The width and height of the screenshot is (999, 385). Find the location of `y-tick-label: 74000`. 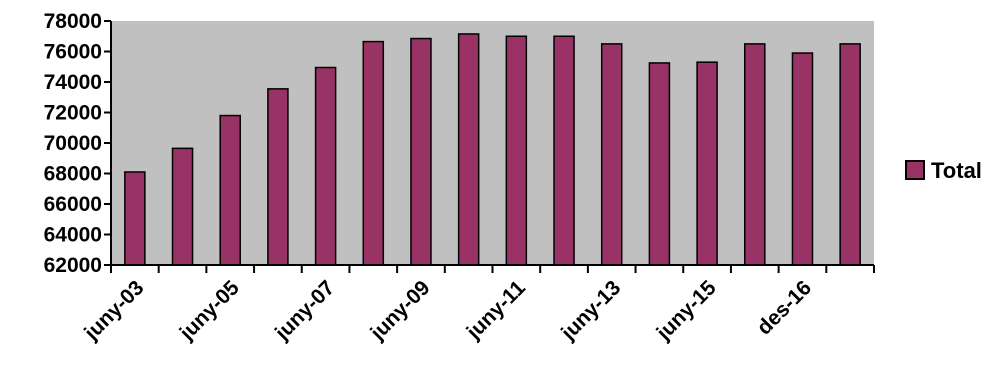

y-tick-label: 74000 is located at coordinates (73, 82).